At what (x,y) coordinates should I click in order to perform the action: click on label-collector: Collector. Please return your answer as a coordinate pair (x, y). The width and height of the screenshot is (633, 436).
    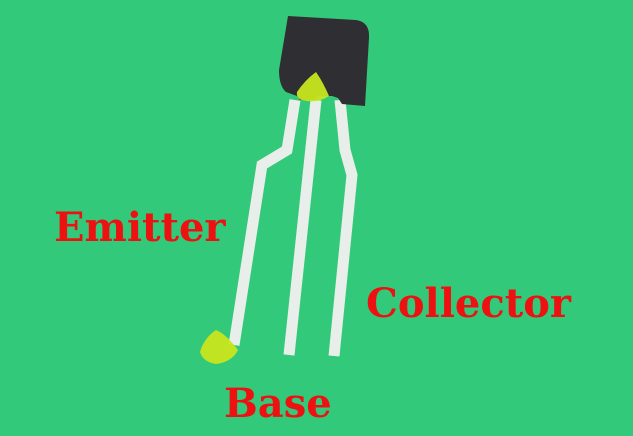
    Looking at the image, I should click on (468, 303).